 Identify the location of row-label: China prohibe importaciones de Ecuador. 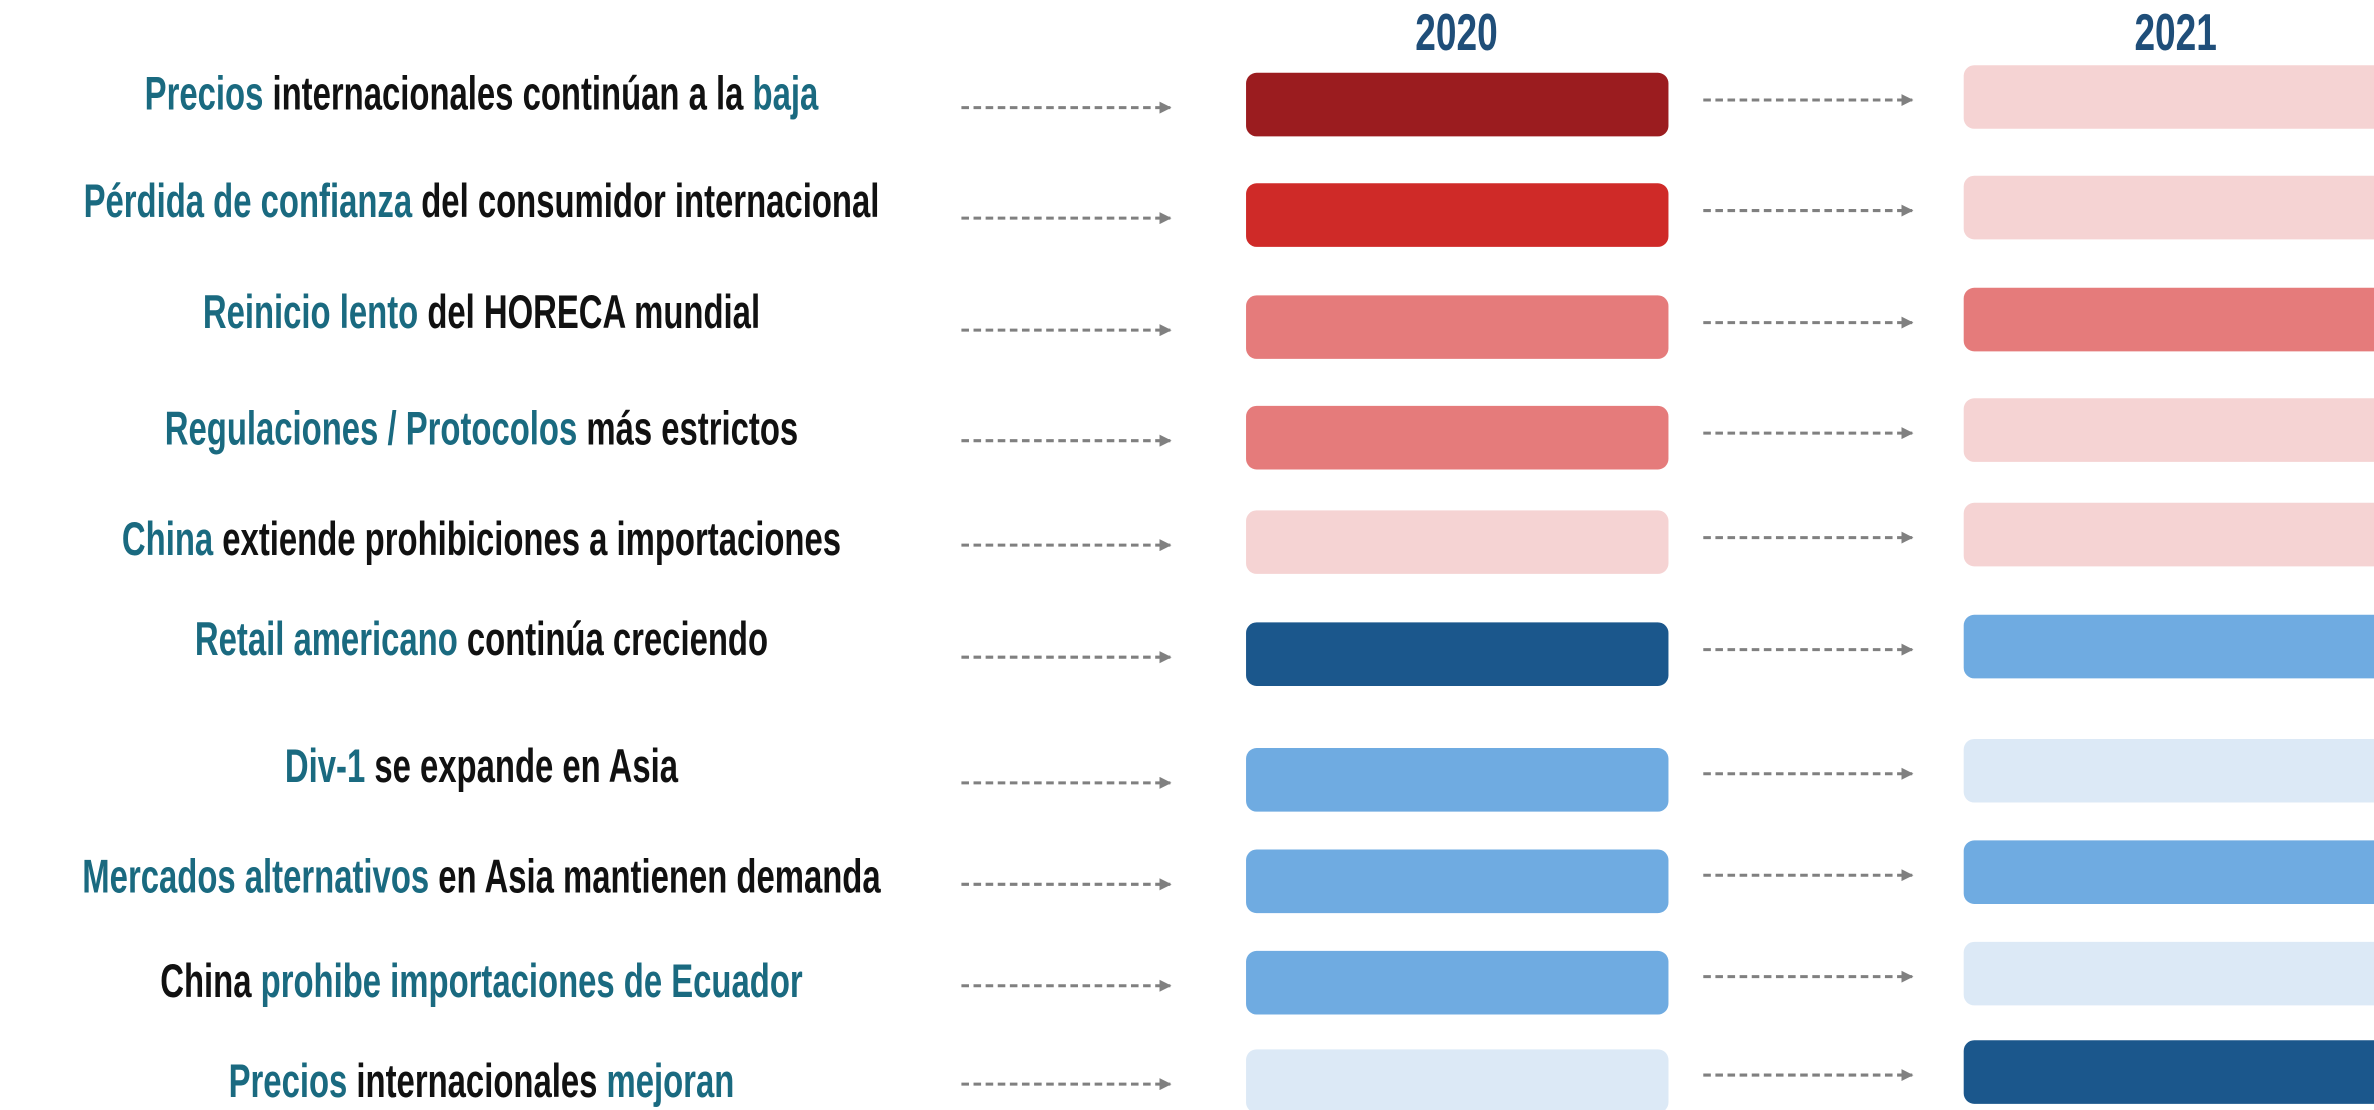
(481, 980).